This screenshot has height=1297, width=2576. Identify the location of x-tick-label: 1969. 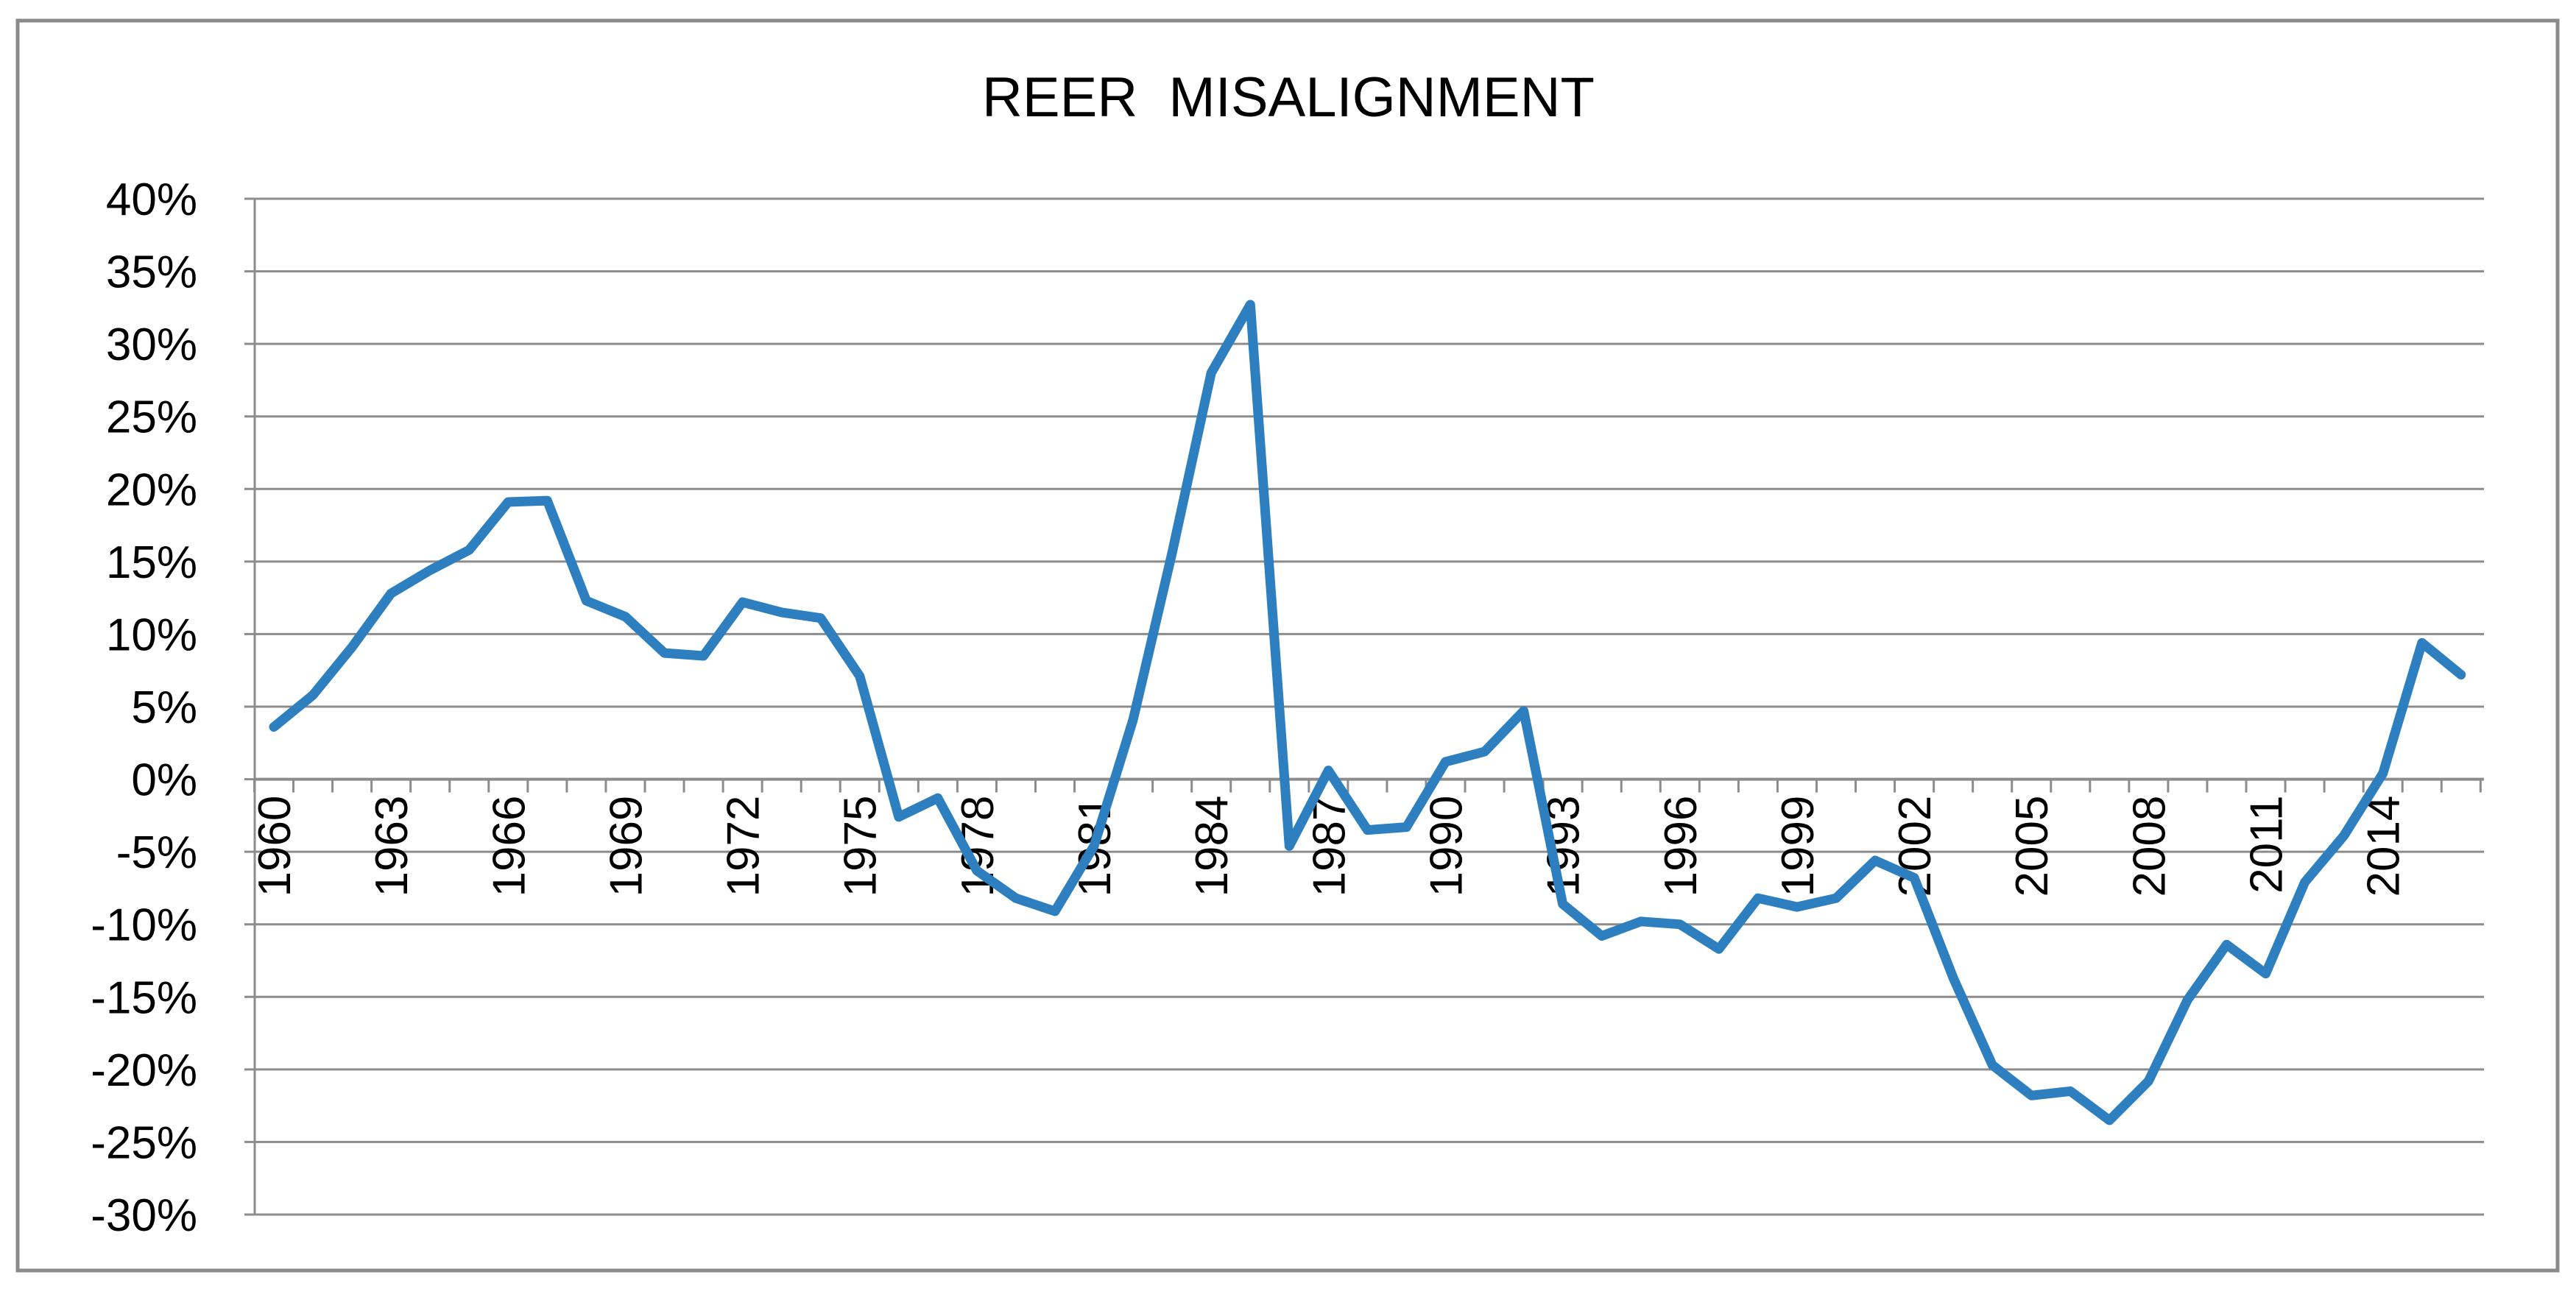
(626, 846).